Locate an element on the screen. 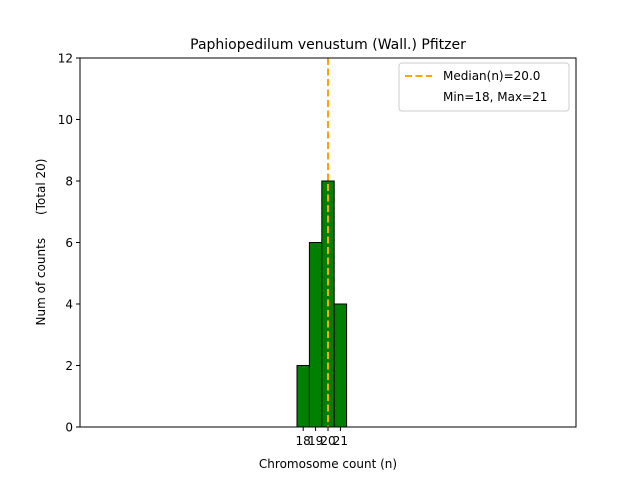  chart-title: Paphiopedilum venustum (Wall.) Pfitzer is located at coordinates (328, 45).